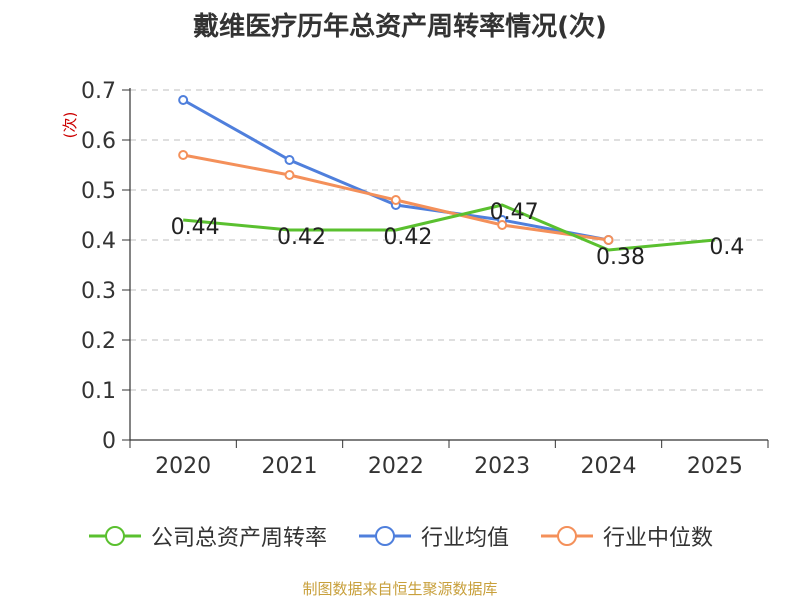  I want to click on legend-item: 行业均值, so click(433, 536).